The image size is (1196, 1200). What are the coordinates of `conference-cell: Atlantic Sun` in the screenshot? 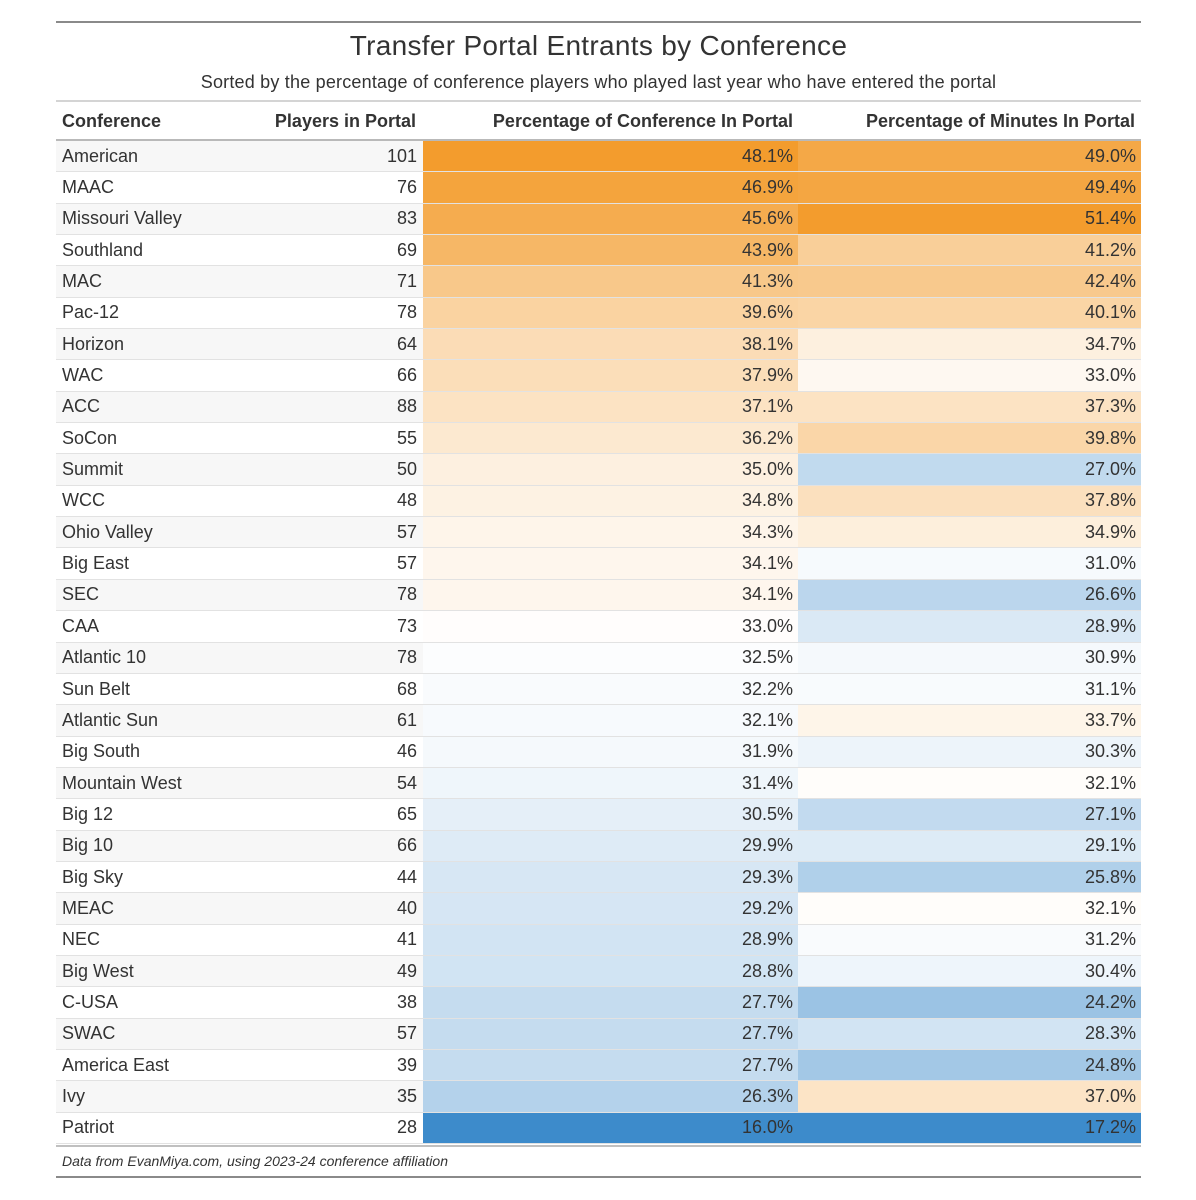 It's located at (110, 719).